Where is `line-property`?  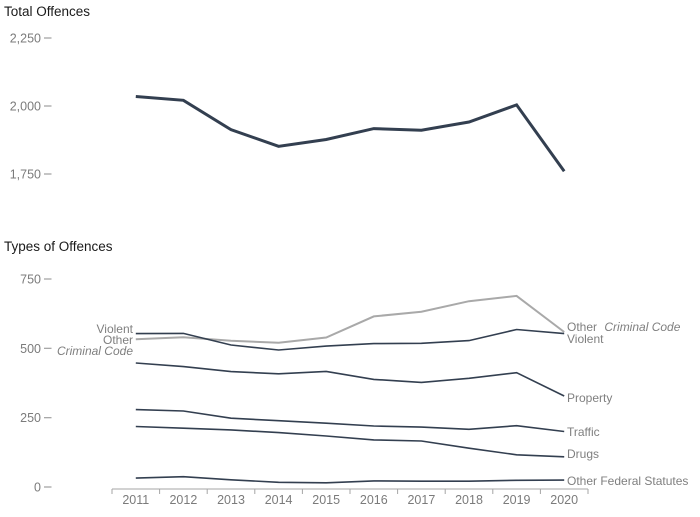 line-property is located at coordinates (350, 379).